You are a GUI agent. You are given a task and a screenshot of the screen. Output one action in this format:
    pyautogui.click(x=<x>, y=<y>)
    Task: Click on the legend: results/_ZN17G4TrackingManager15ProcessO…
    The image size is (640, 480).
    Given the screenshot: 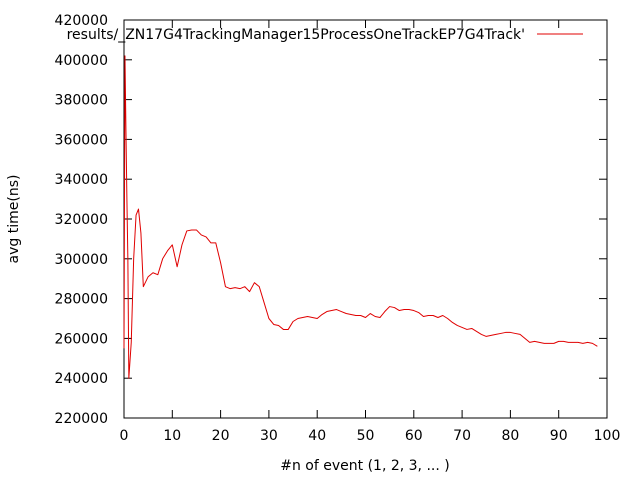 What is the action you would take?
    pyautogui.click(x=325, y=35)
    